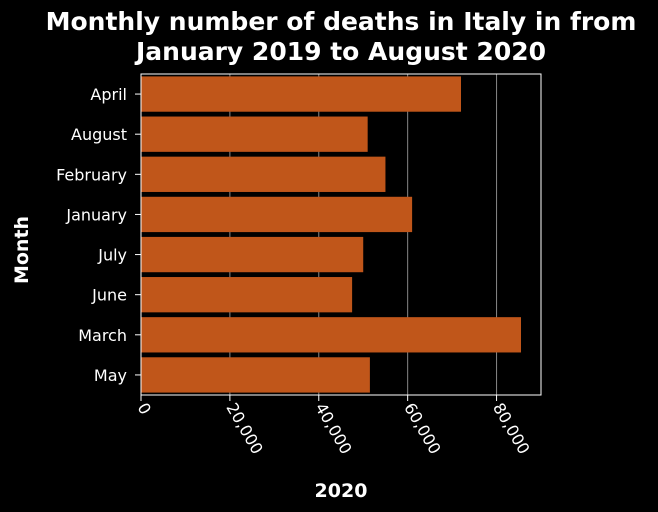  I want to click on y-tick-label: August, so click(99, 134).